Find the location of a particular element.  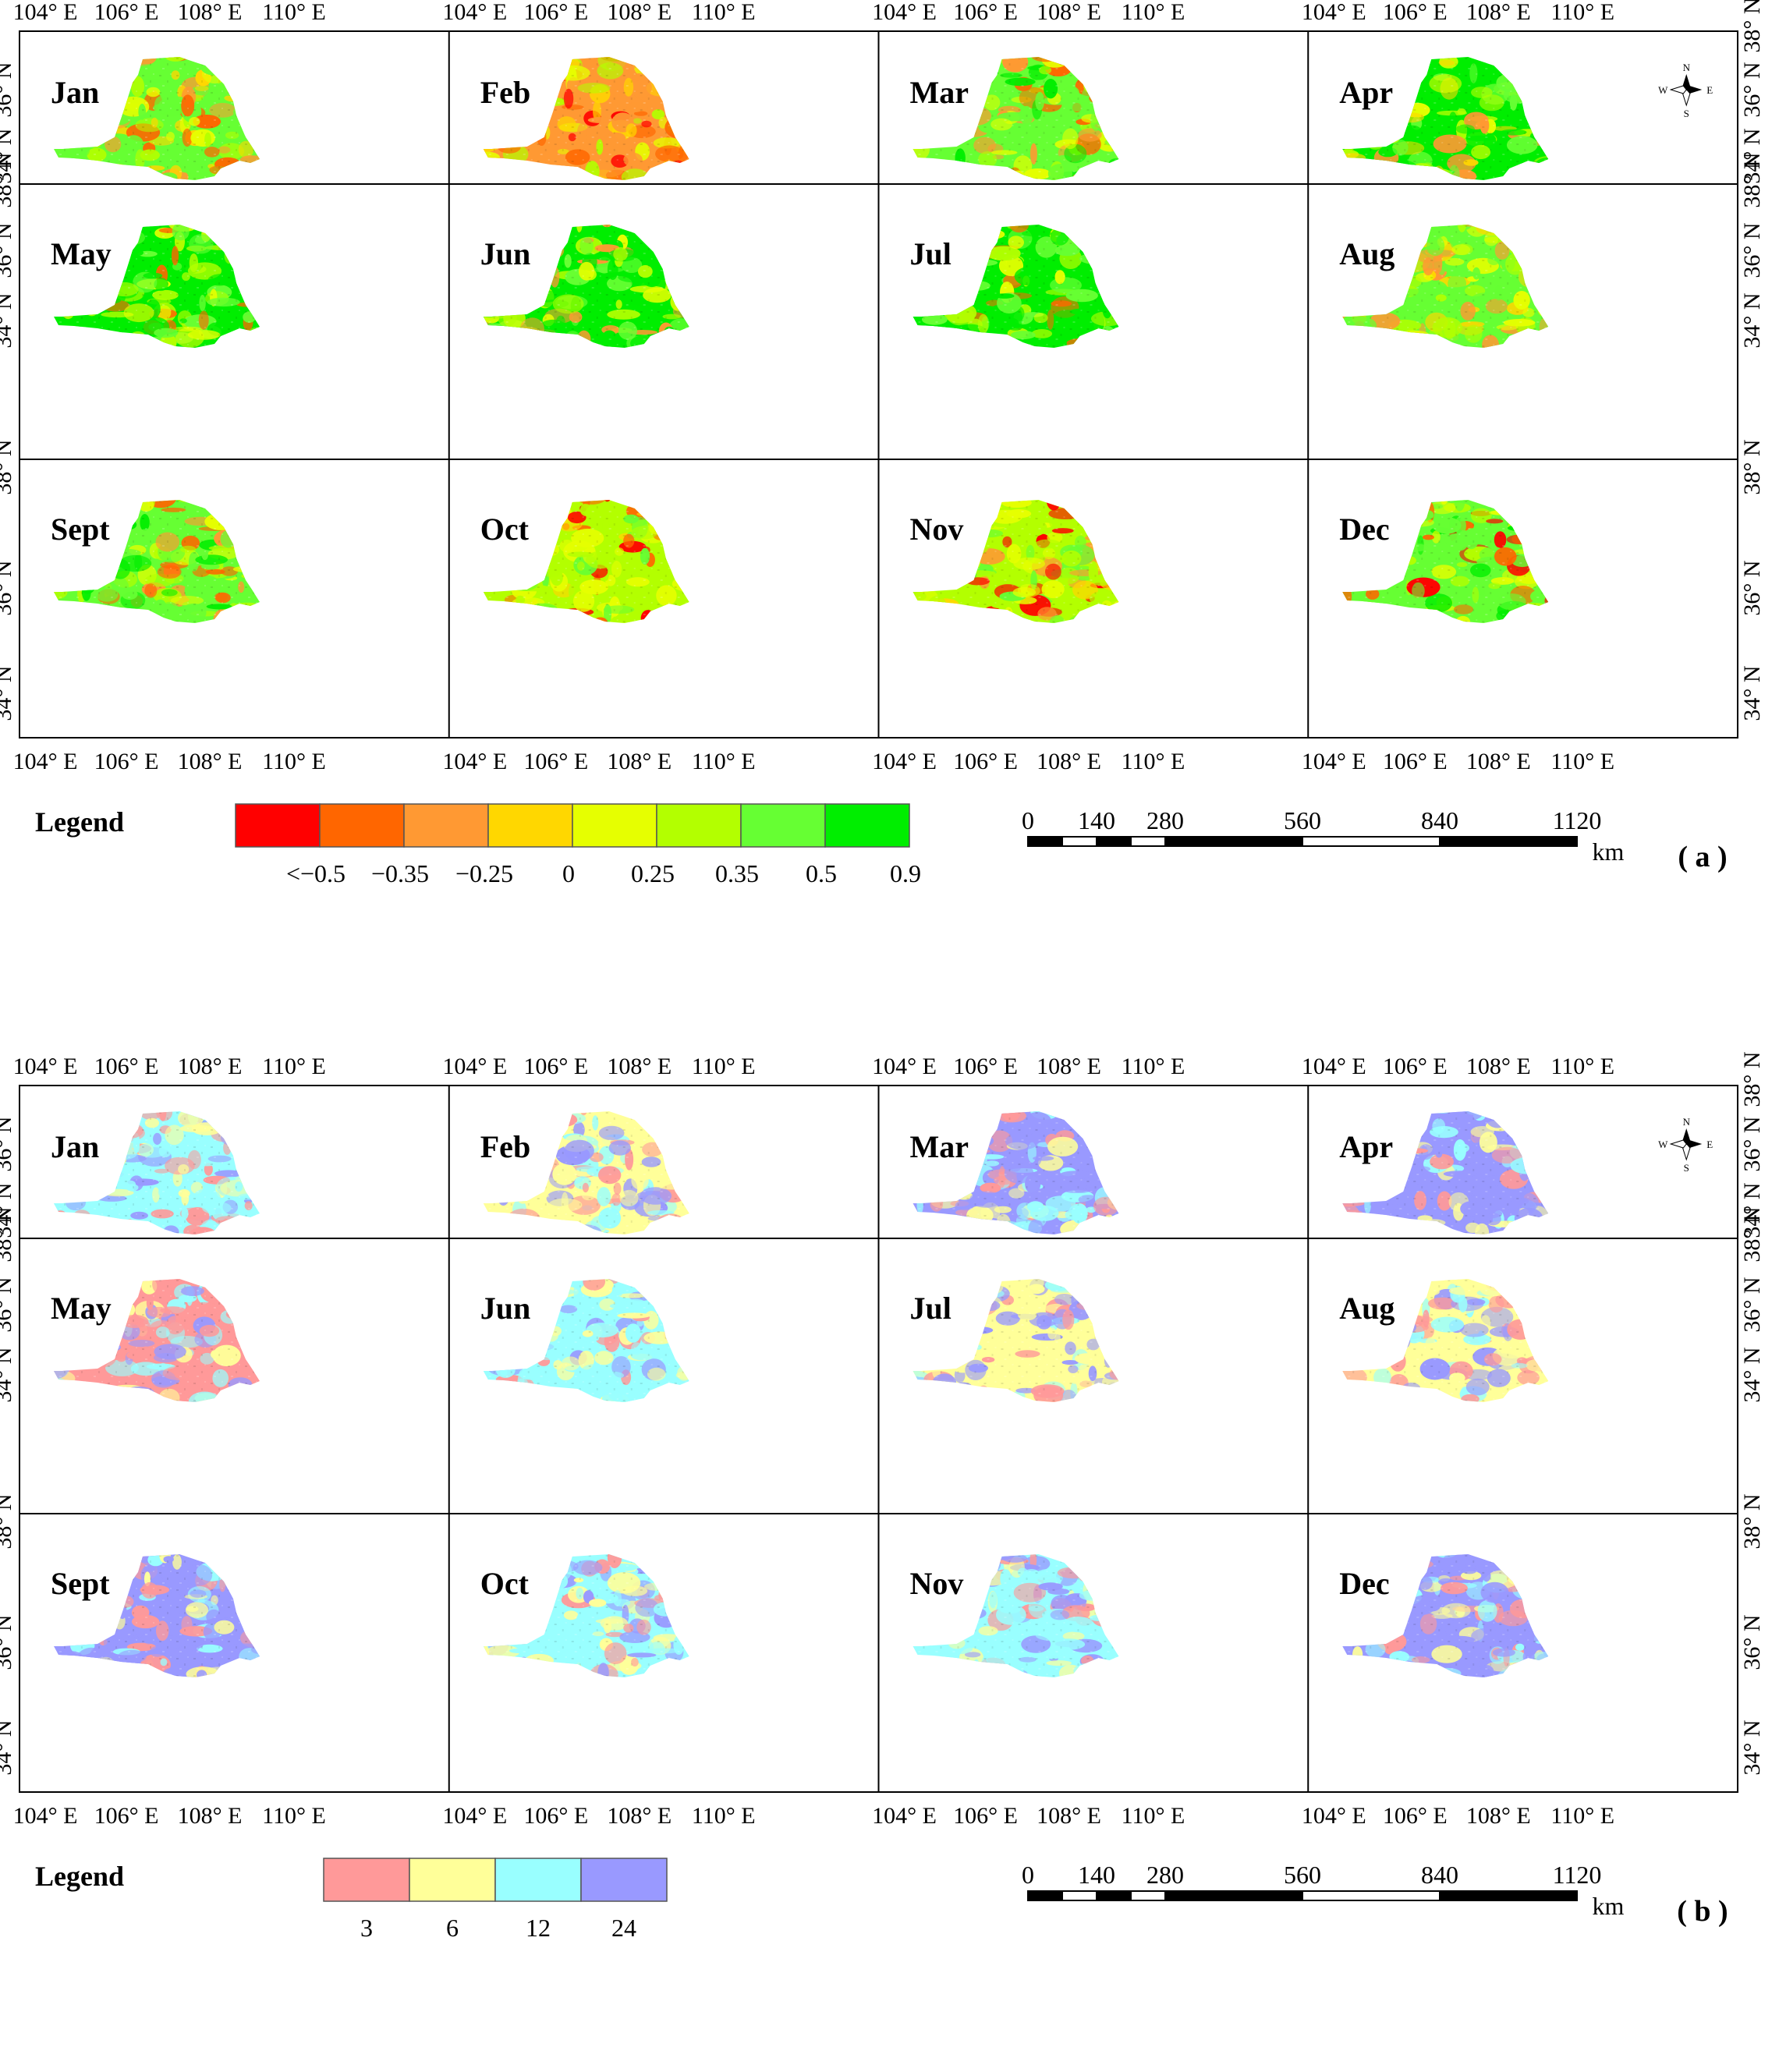

lat-tick-label-left: 38° N is located at coordinates (8, 1234).